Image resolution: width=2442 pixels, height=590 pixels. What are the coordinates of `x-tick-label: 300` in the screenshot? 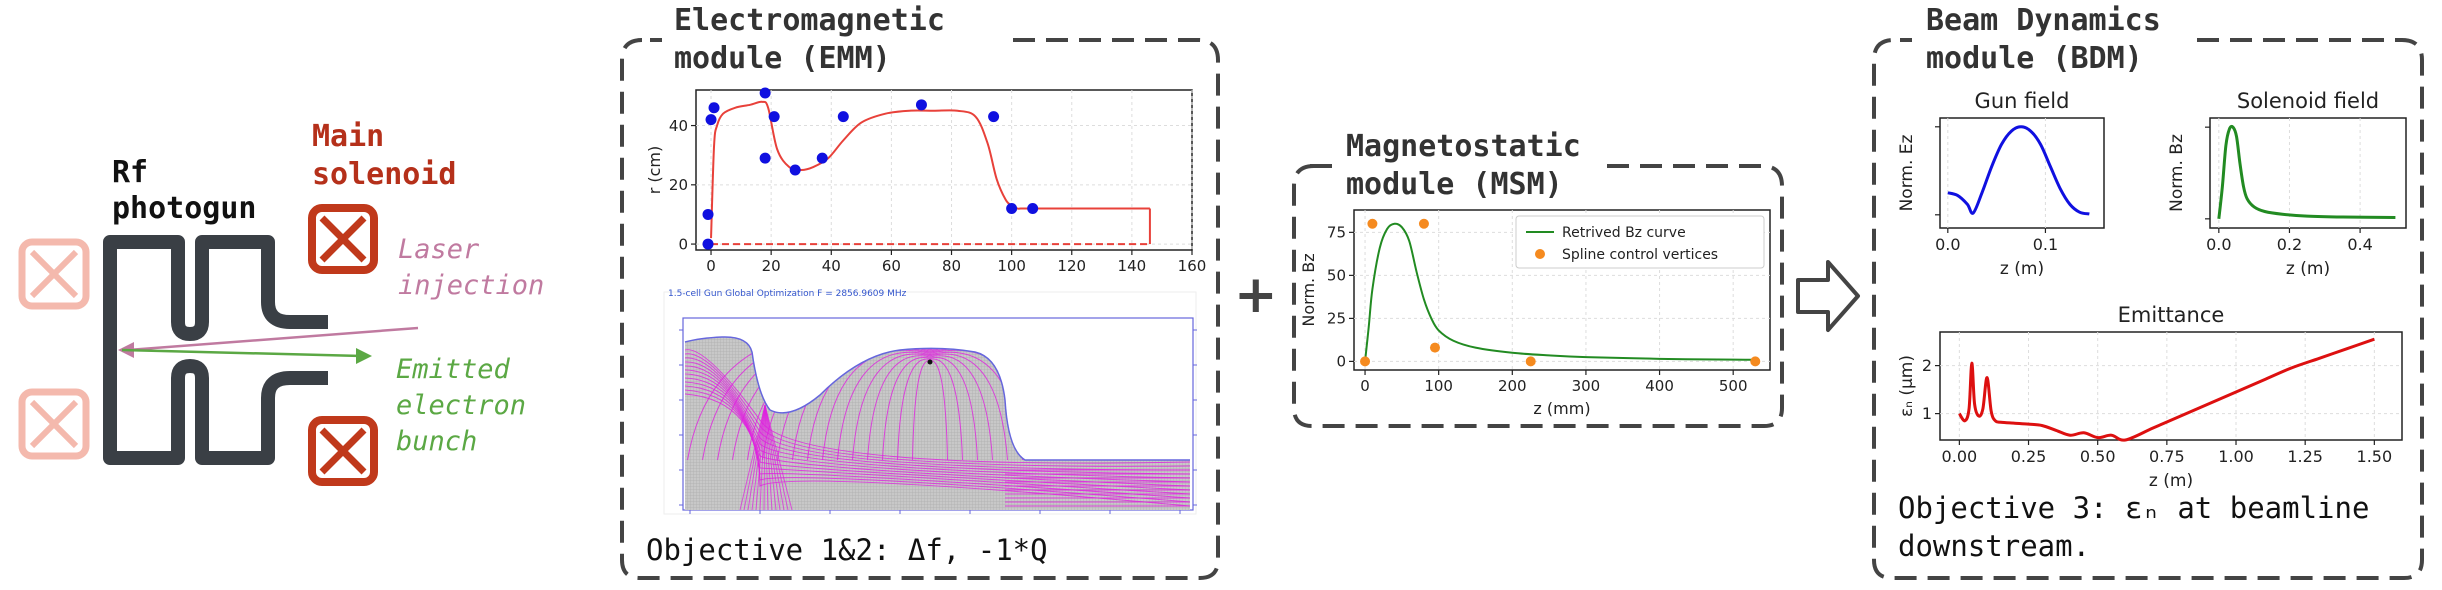 It's located at (1586, 386).